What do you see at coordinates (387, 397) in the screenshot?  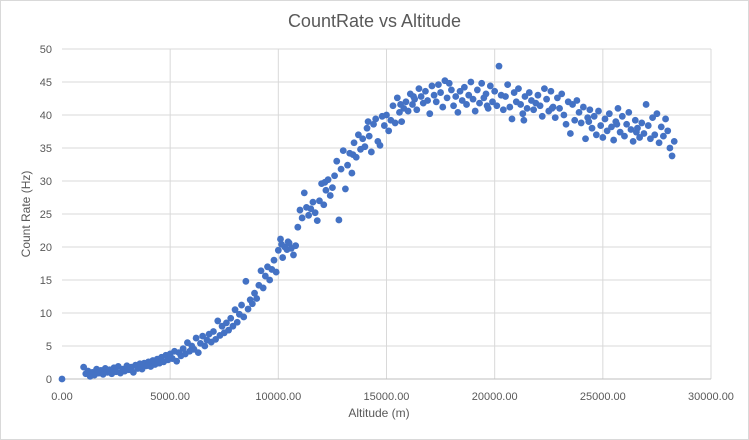 I see `x-tick-label: 15000.00` at bounding box center [387, 397].